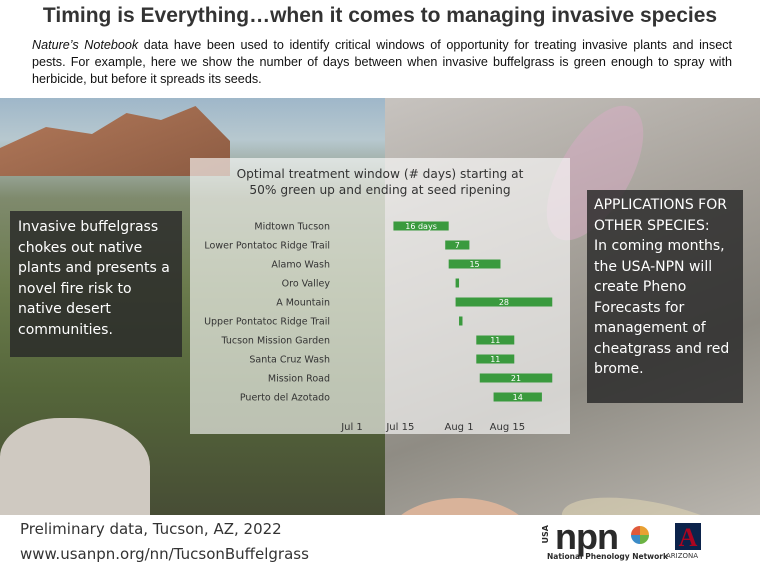  I want to click on arizona-word: ARIZONA, so click(682, 556).